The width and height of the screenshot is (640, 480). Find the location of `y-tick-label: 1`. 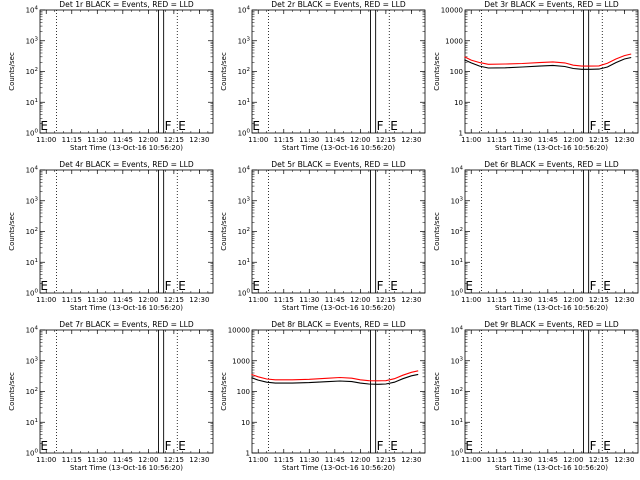

y-tick-label: 1 is located at coordinates (248, 454).